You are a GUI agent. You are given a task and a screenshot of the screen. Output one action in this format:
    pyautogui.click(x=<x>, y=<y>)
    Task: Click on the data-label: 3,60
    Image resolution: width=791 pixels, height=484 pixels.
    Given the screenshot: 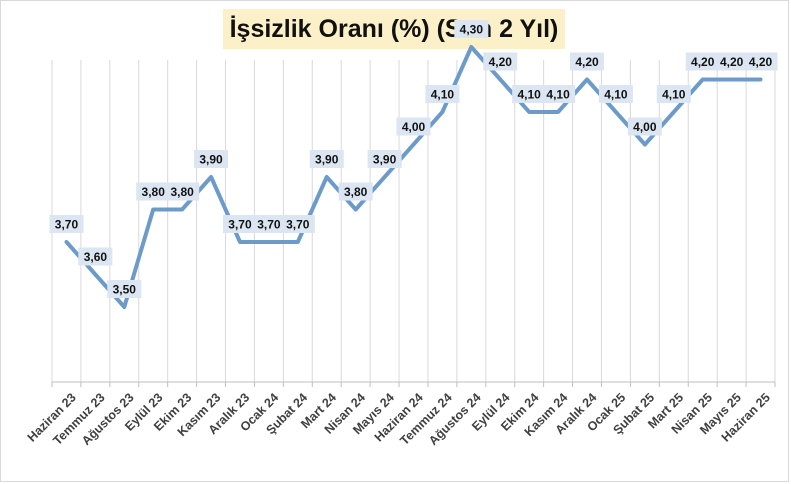 What is the action you would take?
    pyautogui.click(x=95, y=256)
    